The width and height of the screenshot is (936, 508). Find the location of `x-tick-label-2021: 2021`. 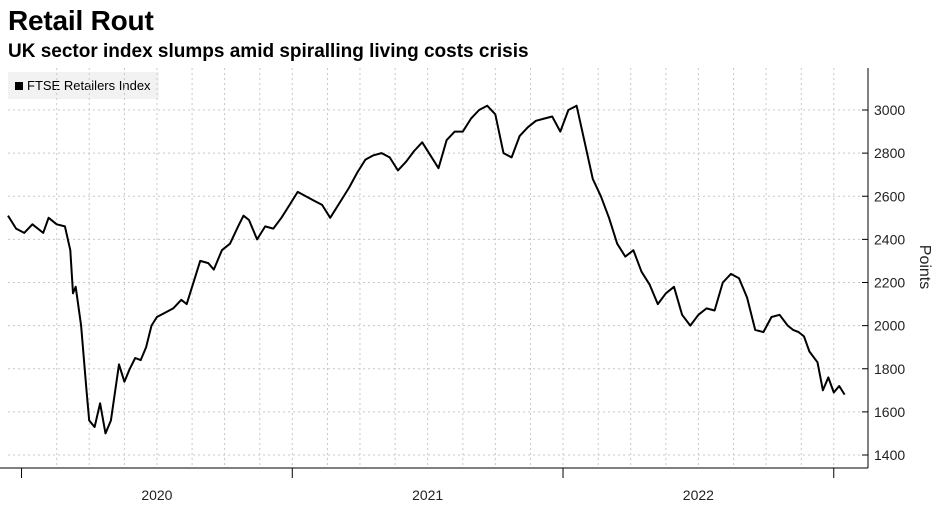

x-tick-label-2021: 2021 is located at coordinates (427, 495).